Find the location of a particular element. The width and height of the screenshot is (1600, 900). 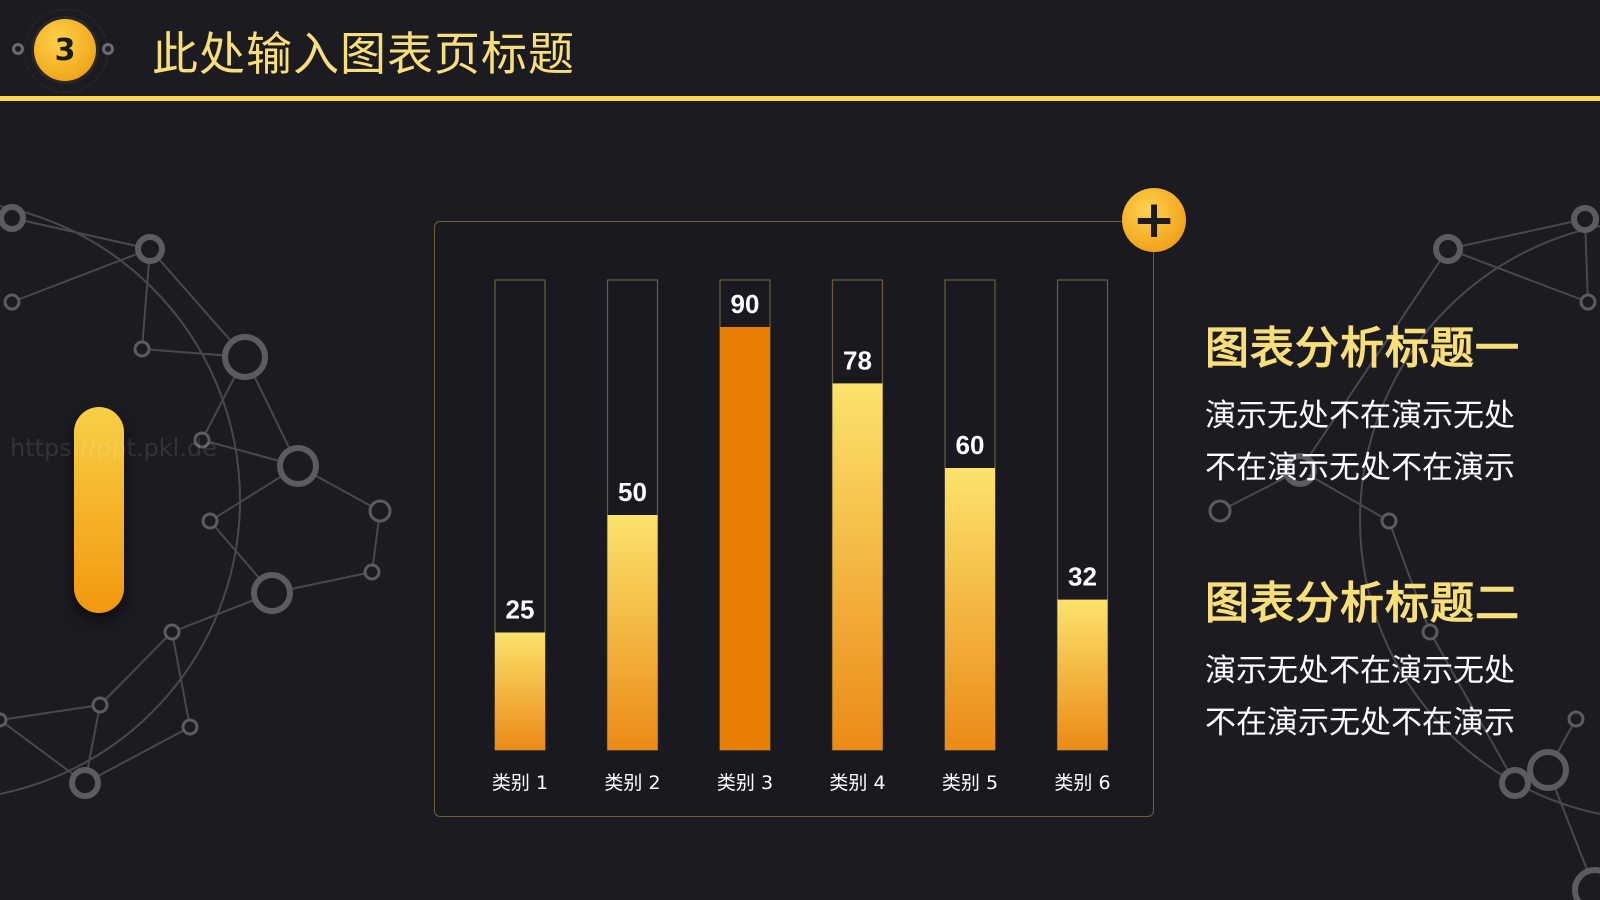

bar-value-label-4: 78 is located at coordinates (857, 360).